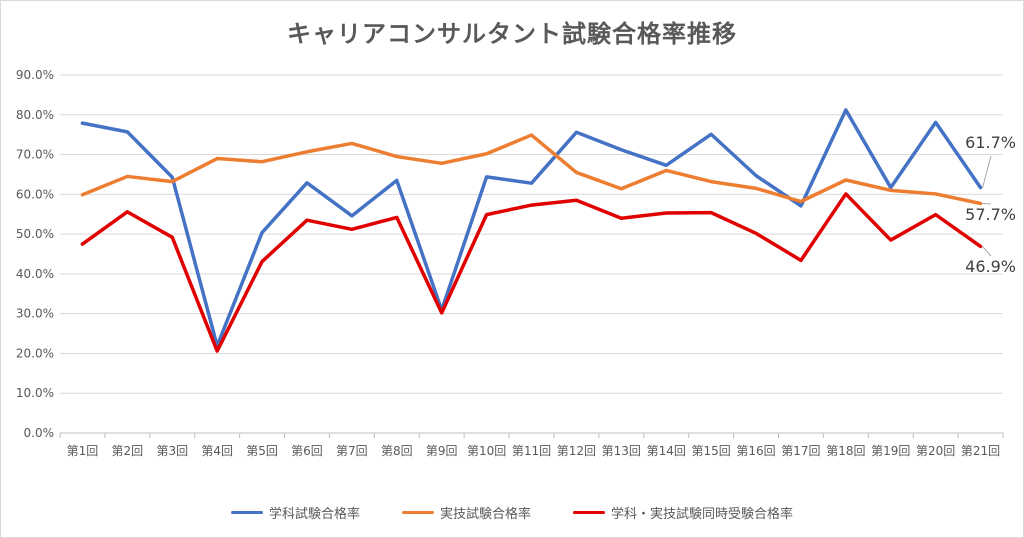 The height and width of the screenshot is (538, 1024). I want to click on legend-label: 実技試験合格率, so click(485, 514).